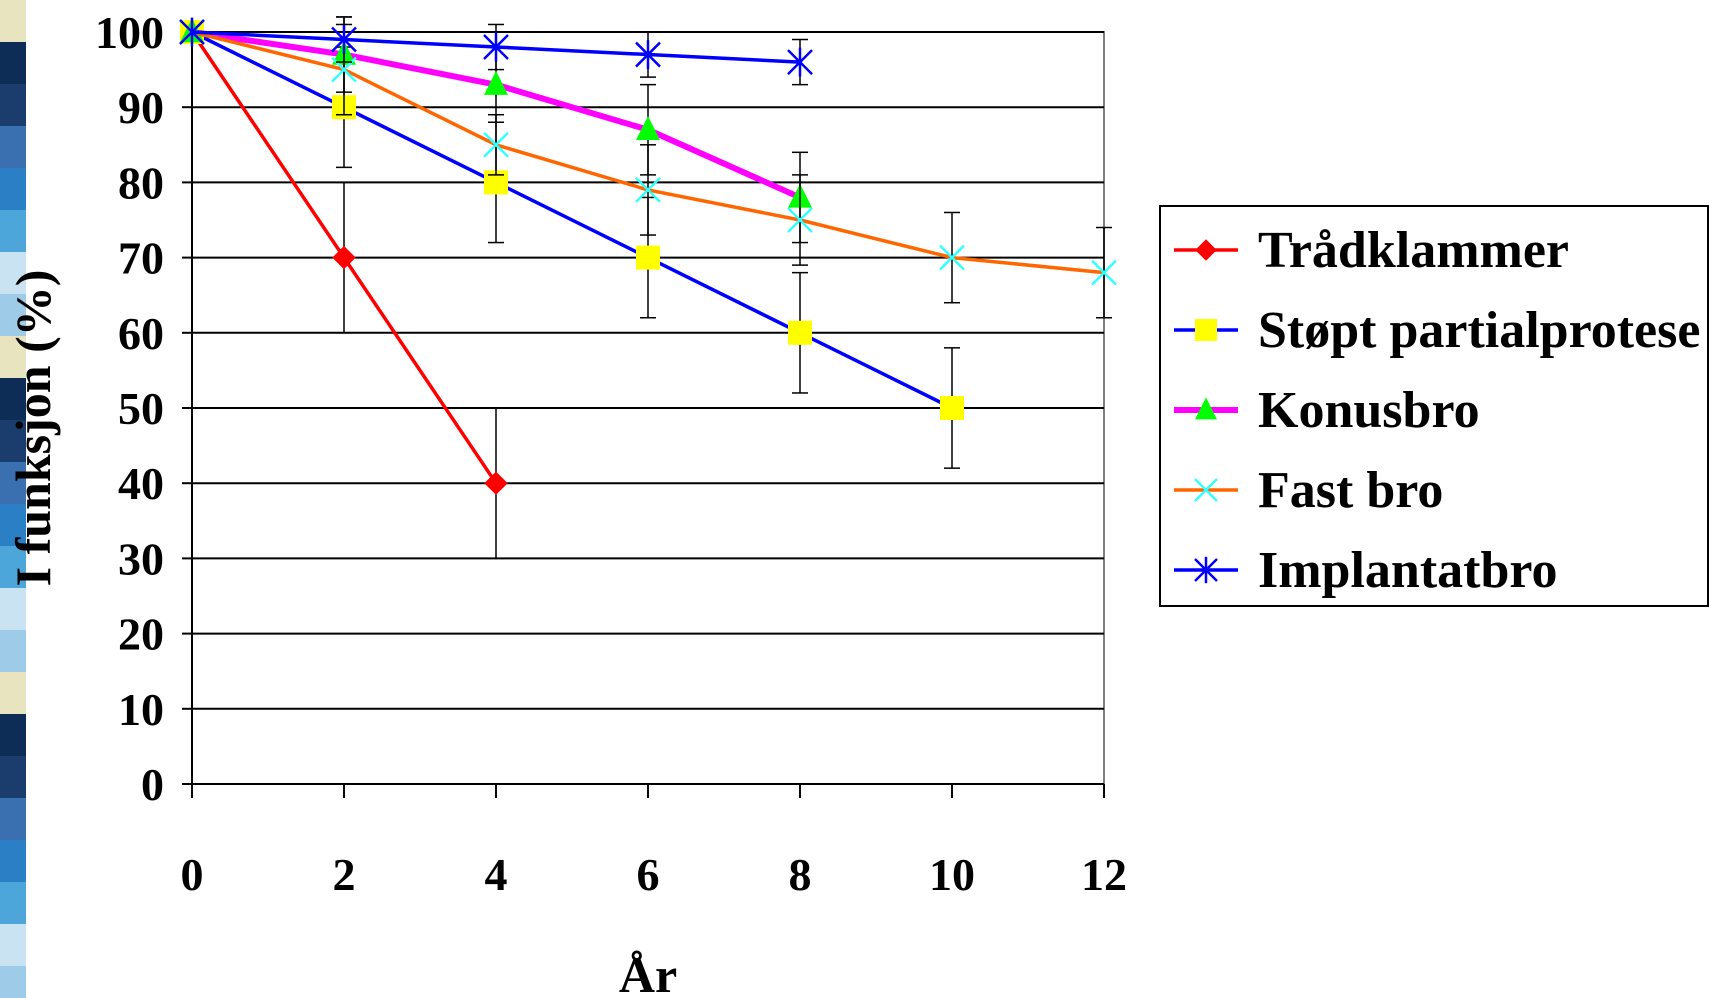 The width and height of the screenshot is (1709, 998). What do you see at coordinates (1350, 490) in the screenshot?
I see `legend-label: Fast bro` at bounding box center [1350, 490].